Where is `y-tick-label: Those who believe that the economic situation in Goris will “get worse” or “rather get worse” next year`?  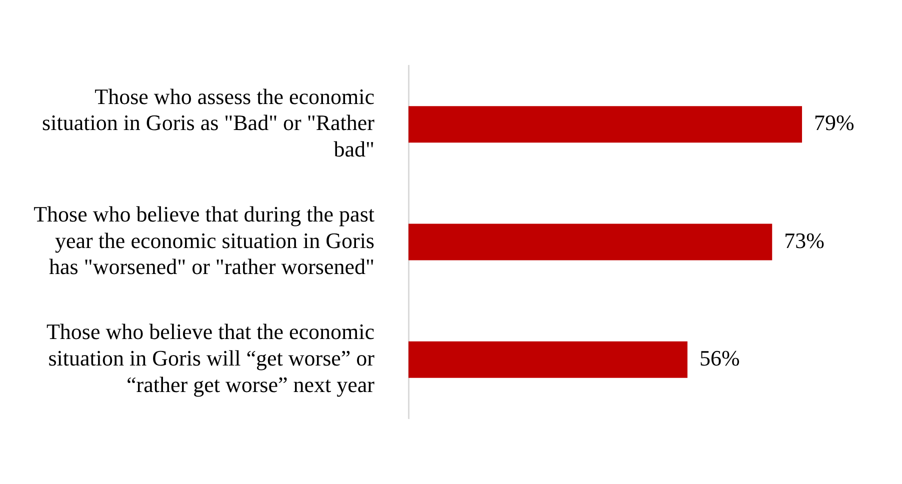
y-tick-label: Those who believe that the economic situation in Goris will “get worse” or “rather get worse” next year is located at coordinates (211, 357).